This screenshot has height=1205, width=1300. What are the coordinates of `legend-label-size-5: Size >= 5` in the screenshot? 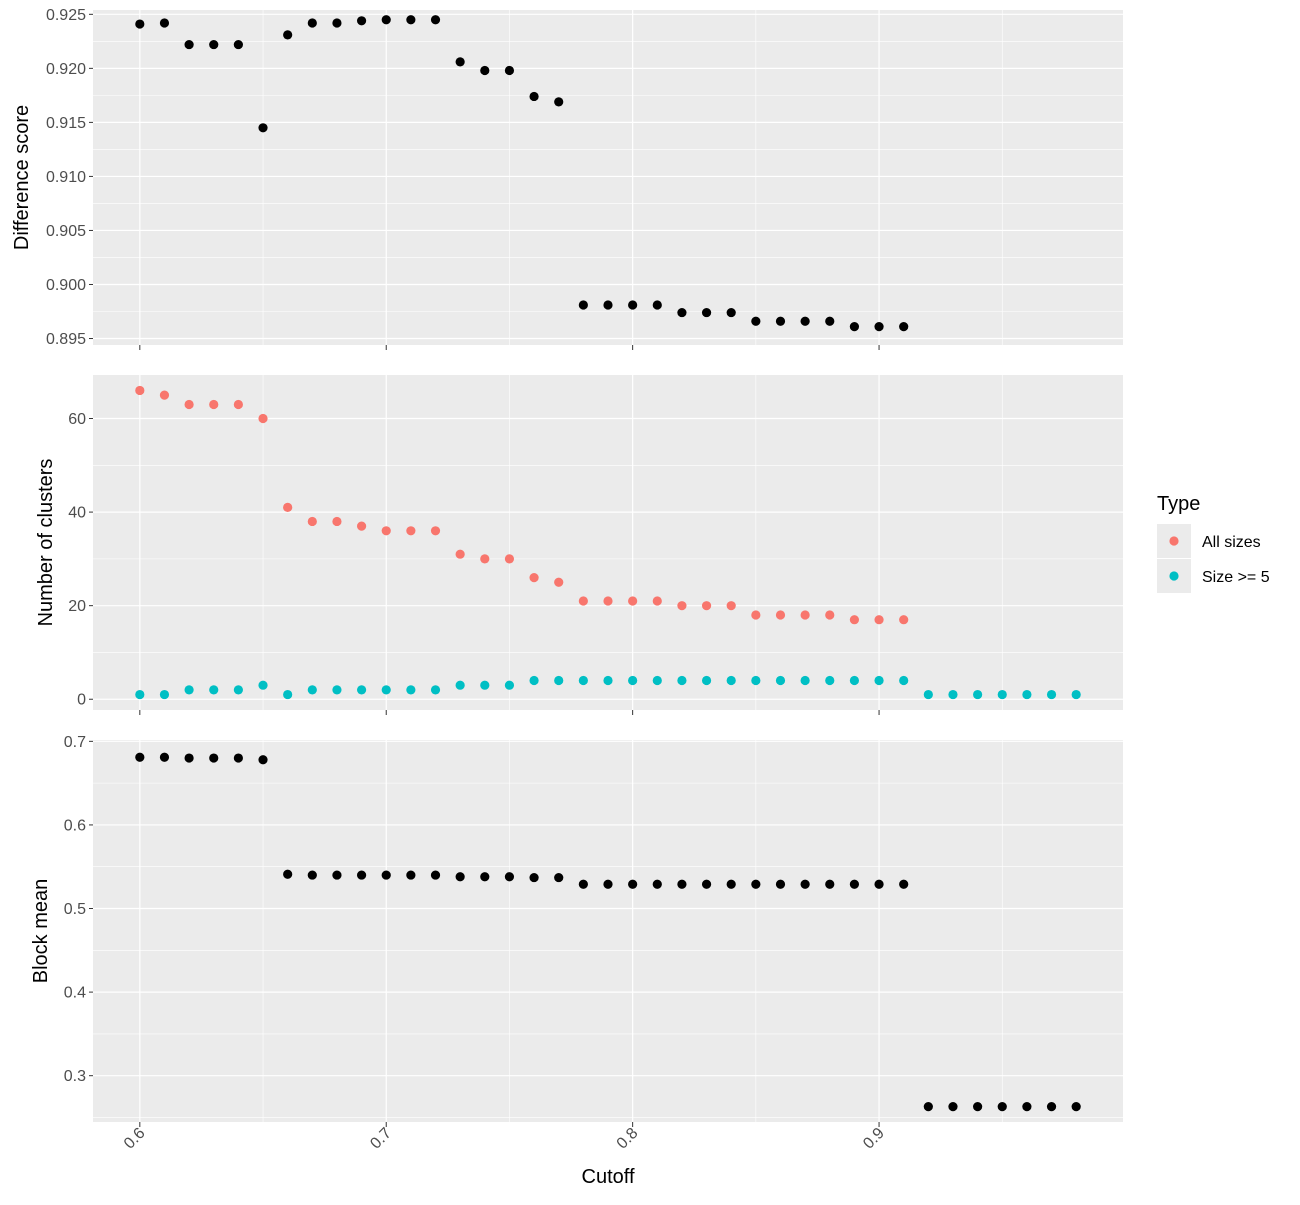 It's located at (1236, 577).